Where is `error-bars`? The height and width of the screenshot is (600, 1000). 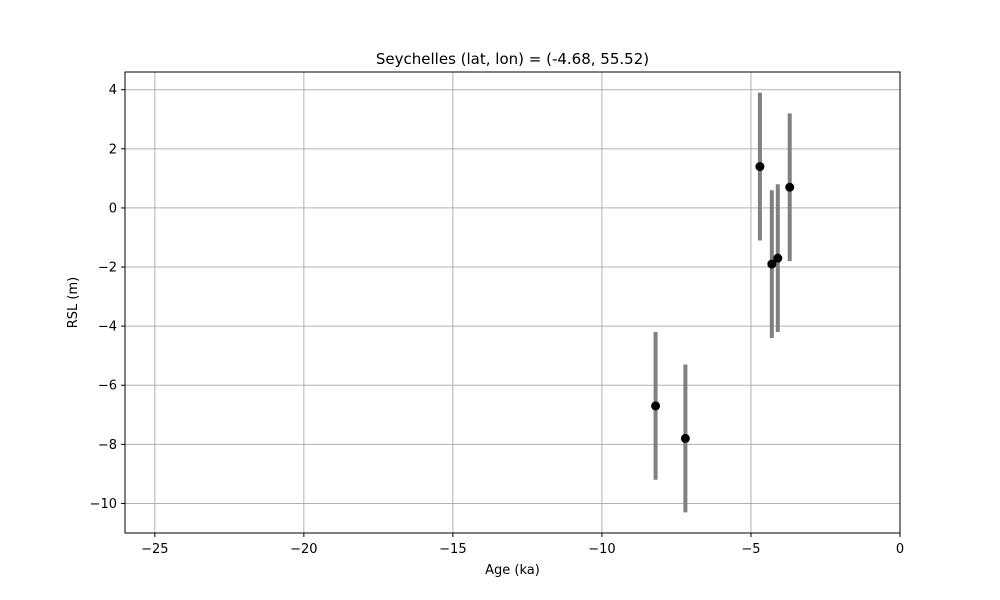 error-bars is located at coordinates (722, 302).